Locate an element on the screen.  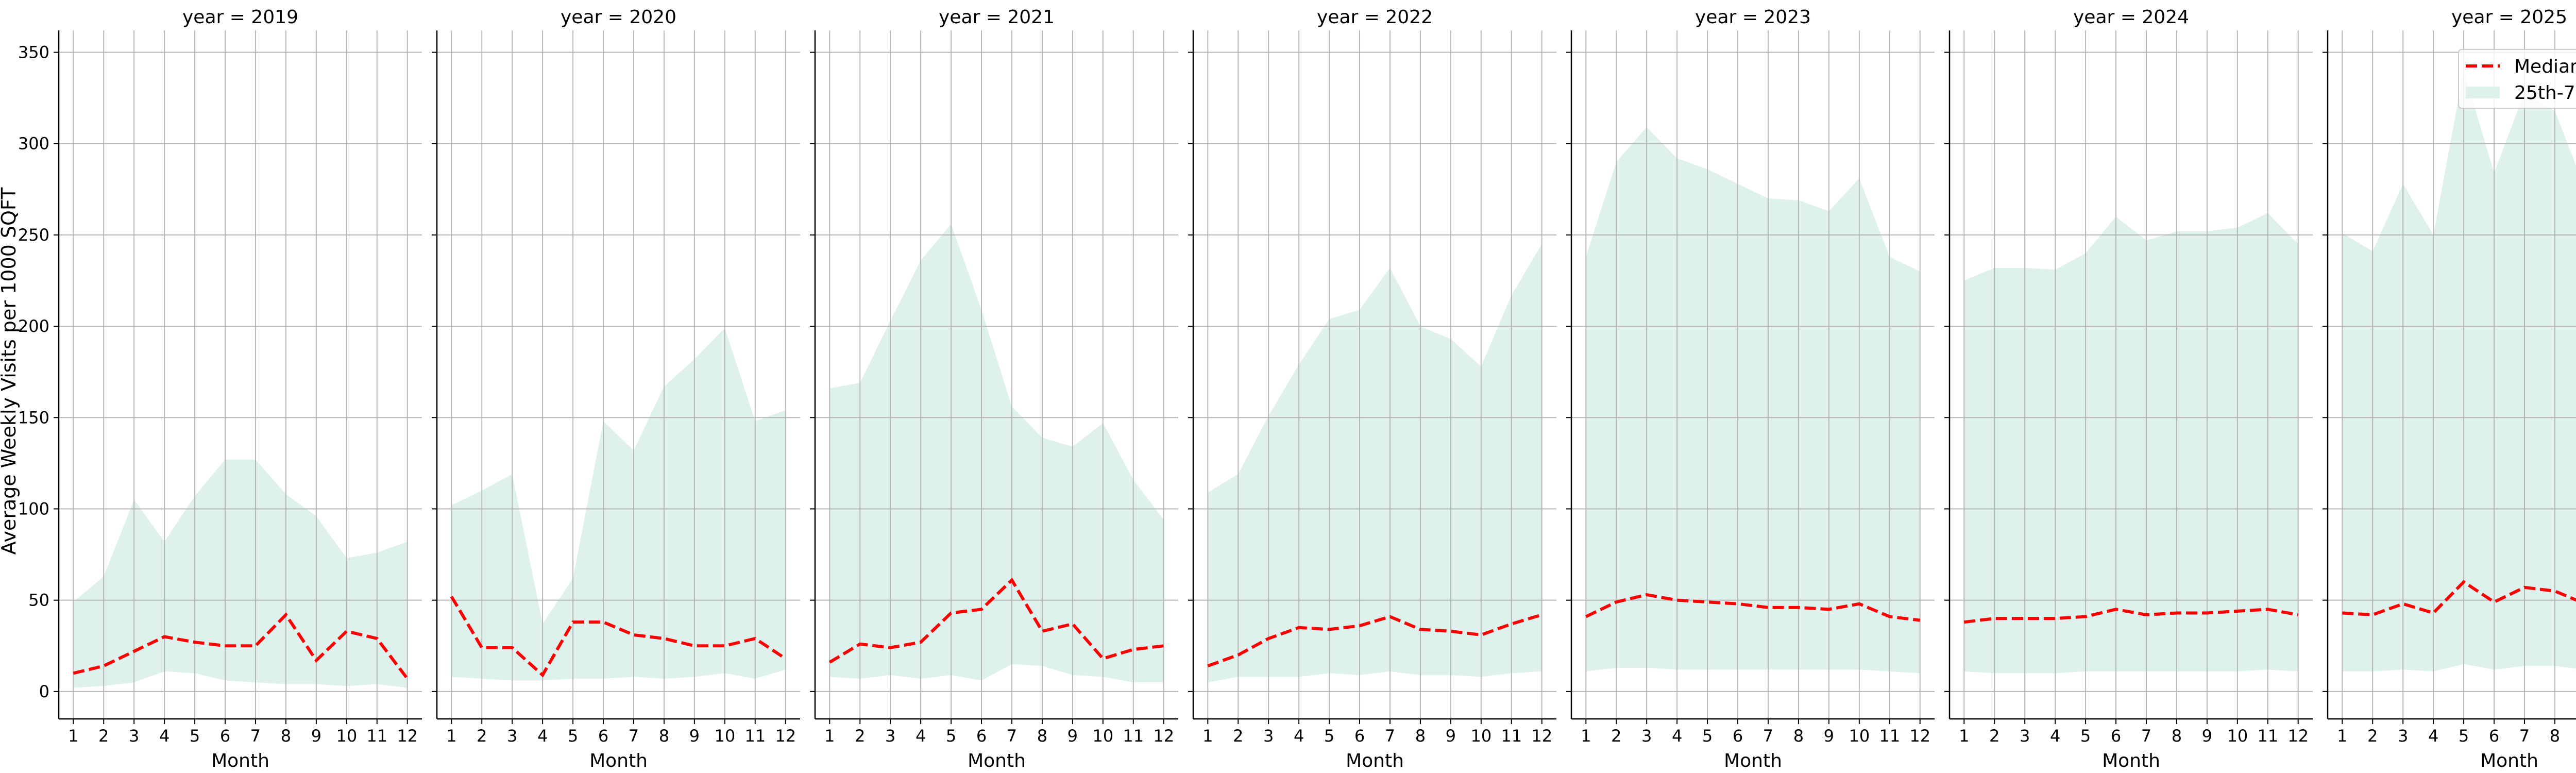
legend-band-label: 25th-75th Percentile is located at coordinates (2545, 93).